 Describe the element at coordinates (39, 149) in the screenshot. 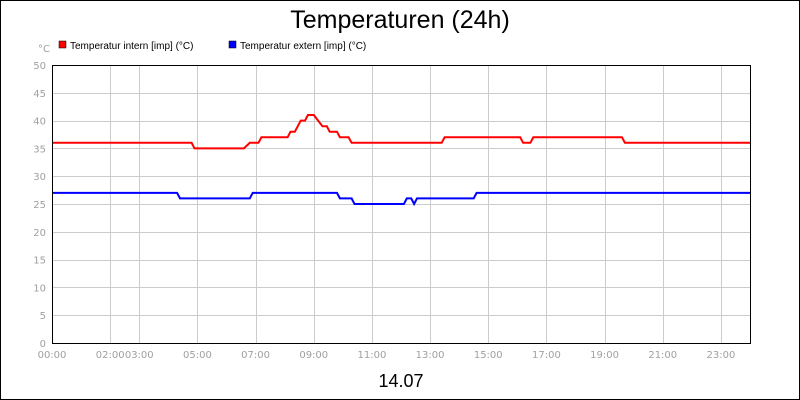

I see `y-tick-label: 35` at that location.